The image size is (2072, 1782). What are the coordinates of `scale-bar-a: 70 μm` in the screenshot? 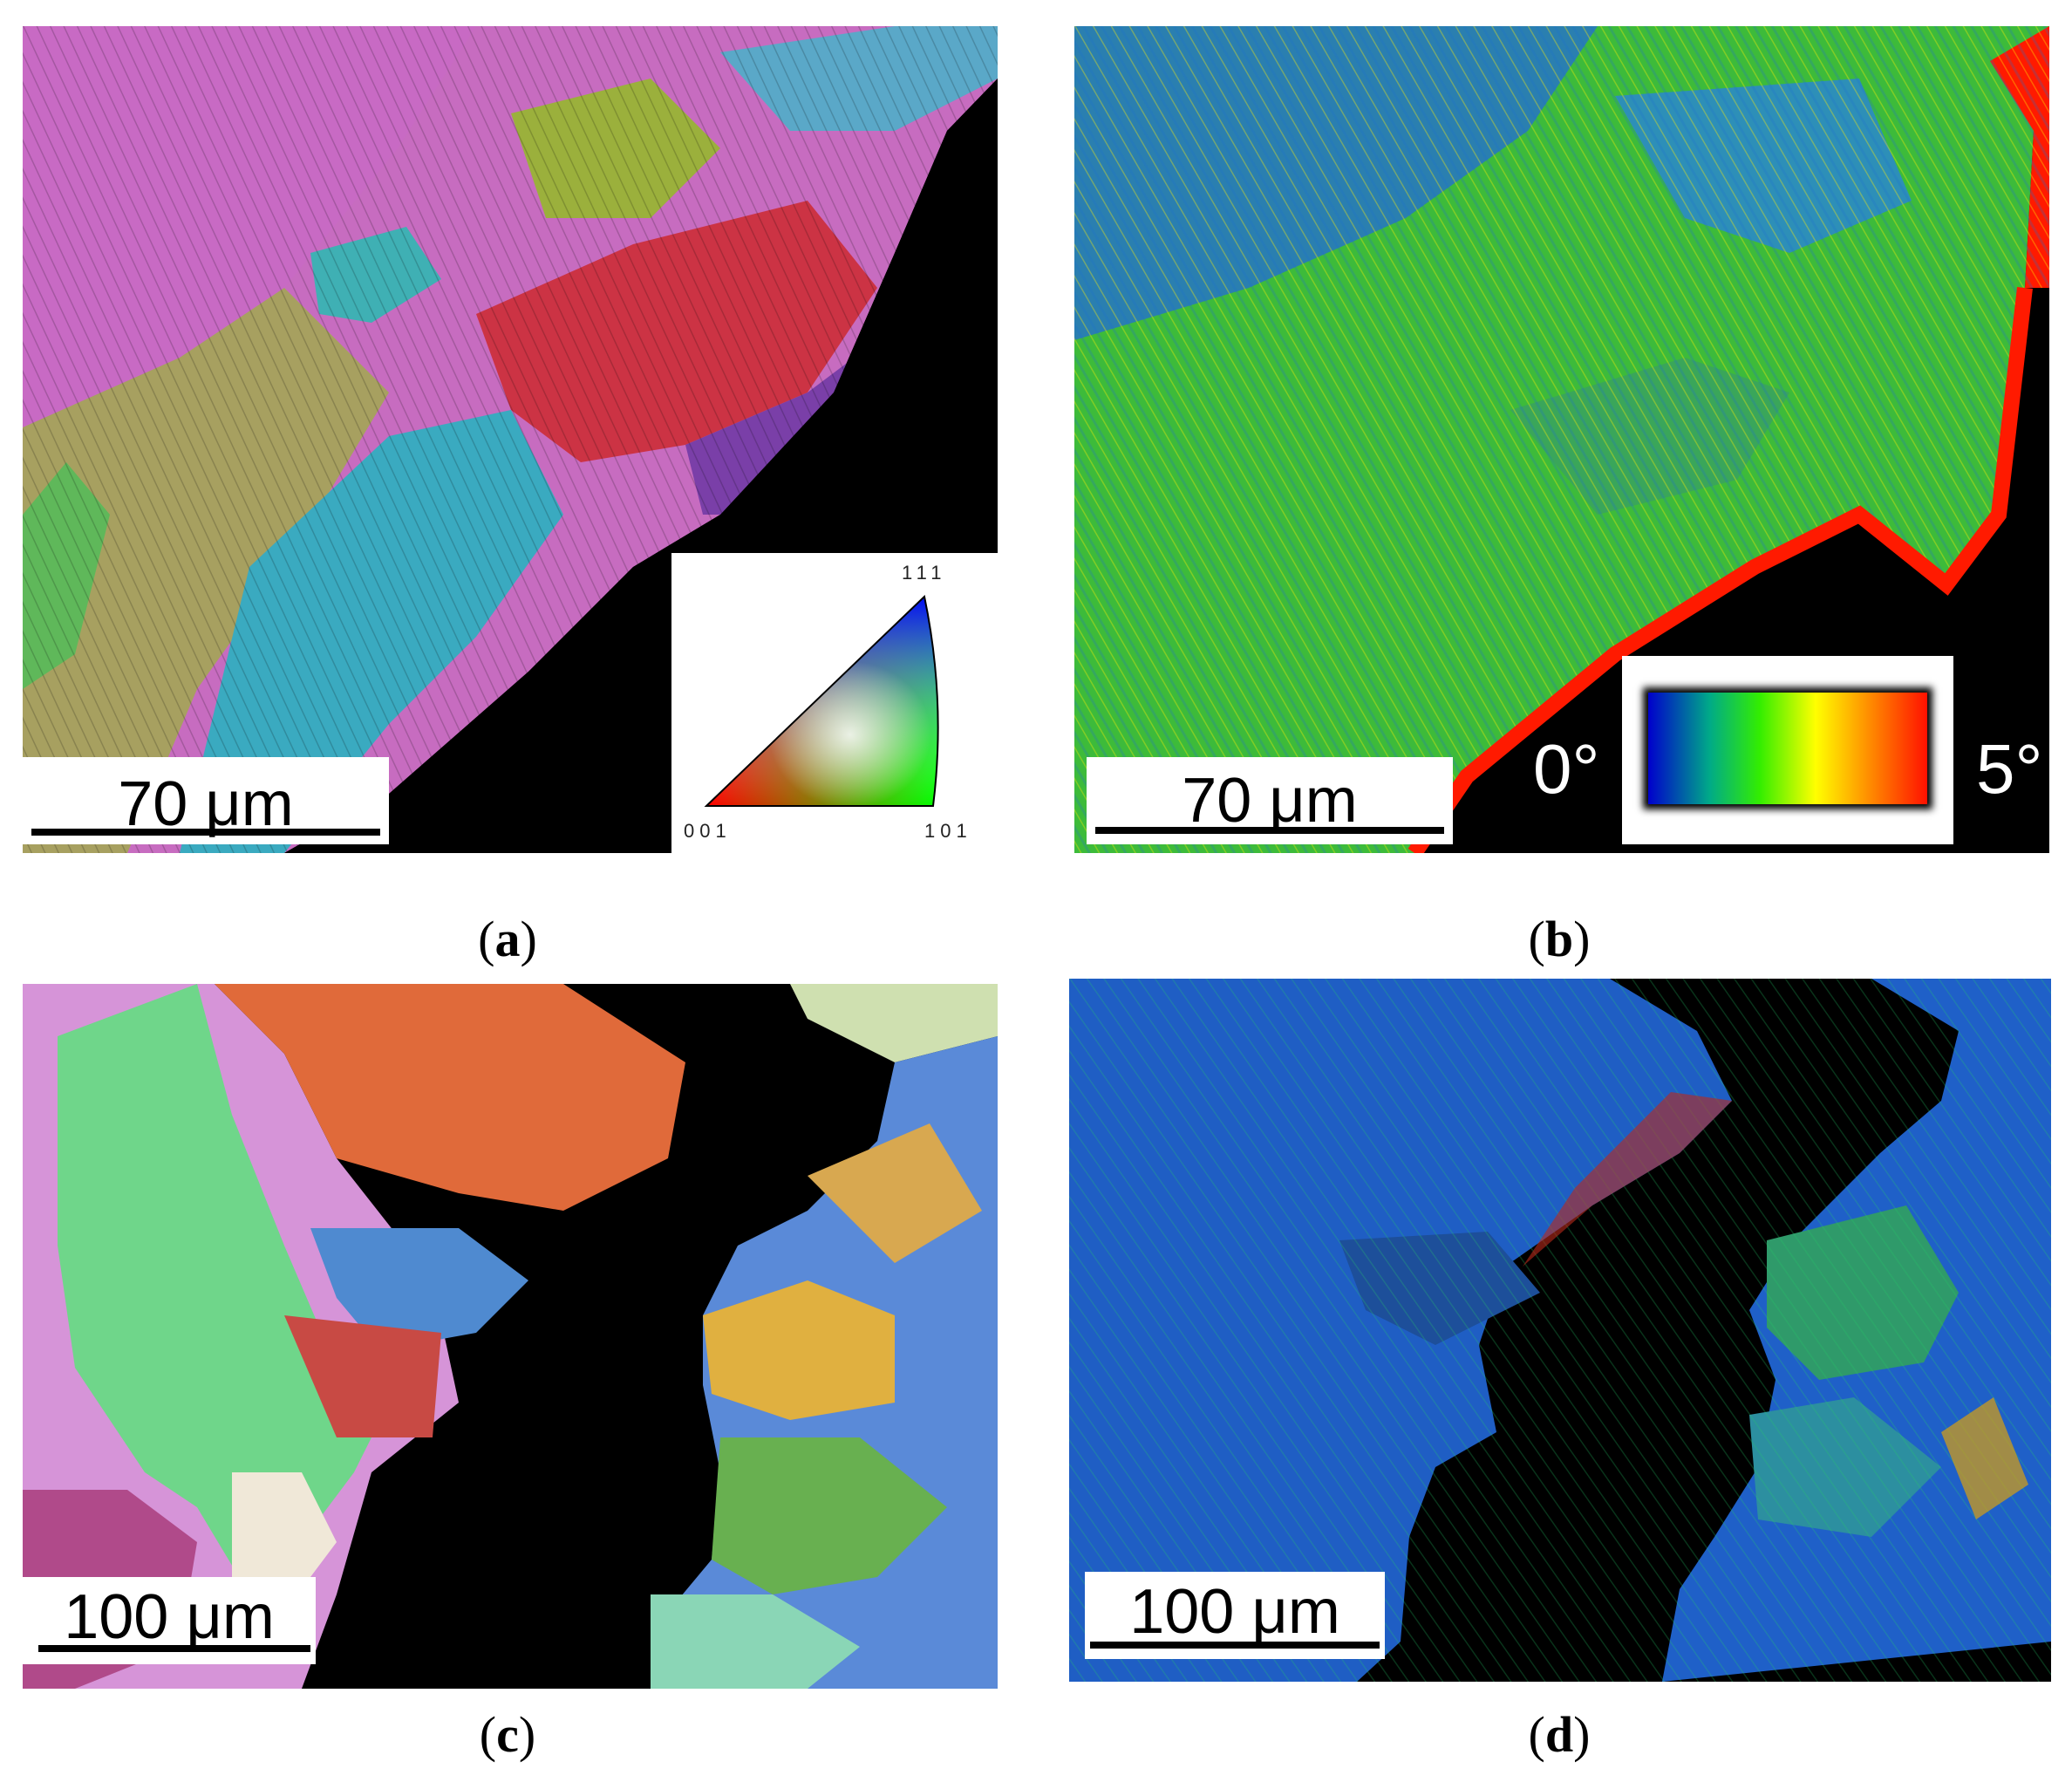 It's located at (206, 800).